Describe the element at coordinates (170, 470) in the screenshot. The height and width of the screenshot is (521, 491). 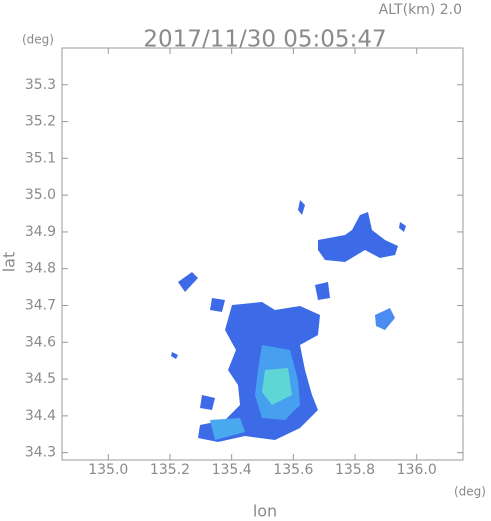
I see `x-tick-label: 135.2` at that location.